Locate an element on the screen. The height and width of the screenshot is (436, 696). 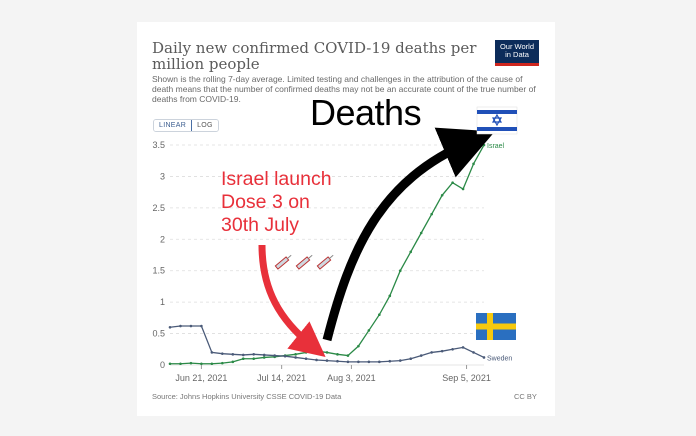
x-tick-label: Sep 5, 2021 is located at coordinates (466, 378).